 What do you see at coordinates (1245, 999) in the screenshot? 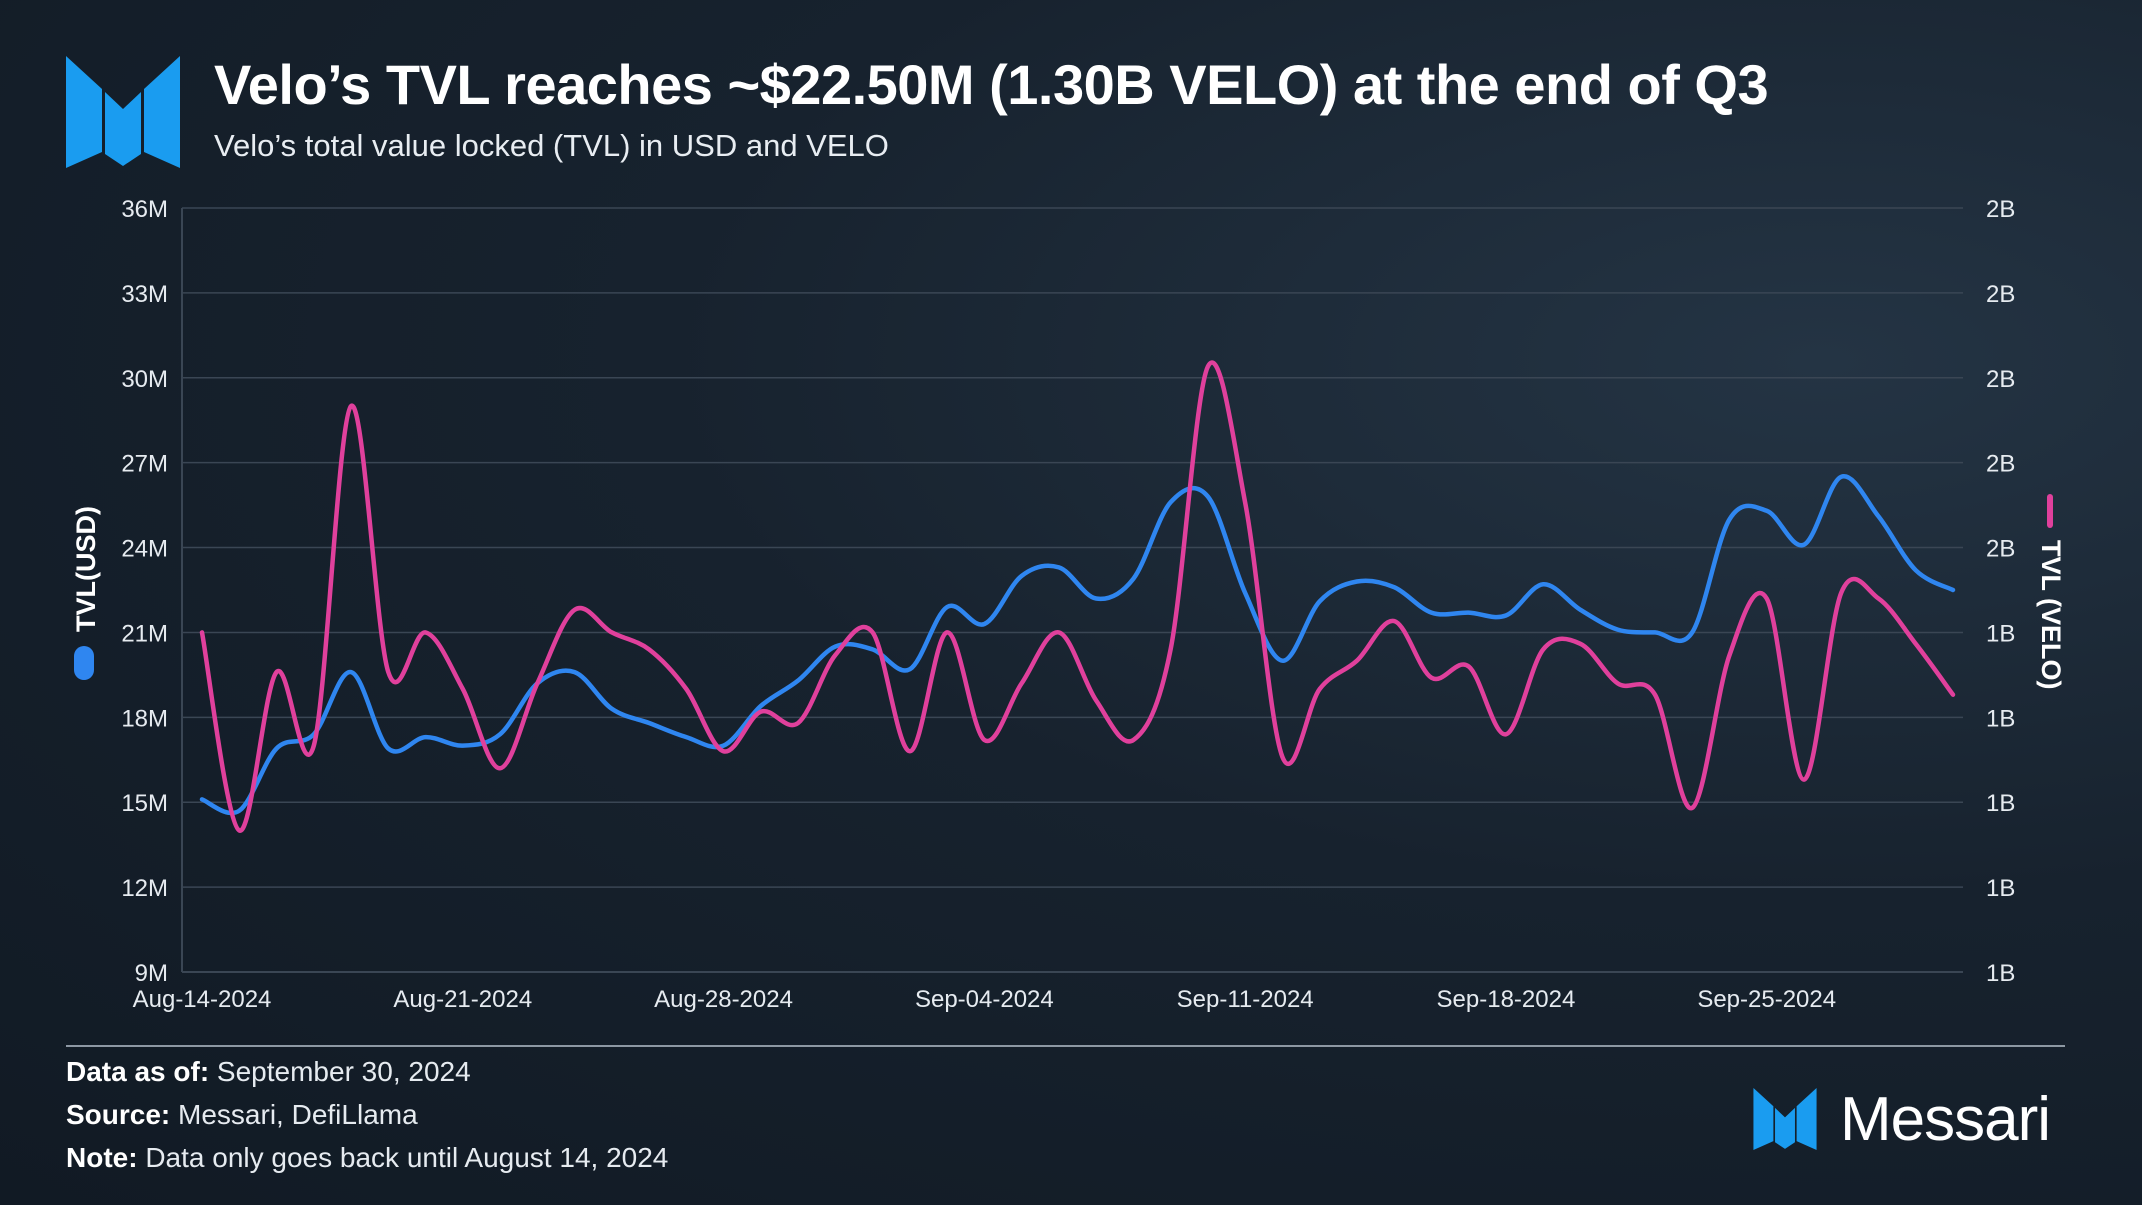
I see `x-tick-label: Sep-11-2024` at bounding box center [1245, 999].